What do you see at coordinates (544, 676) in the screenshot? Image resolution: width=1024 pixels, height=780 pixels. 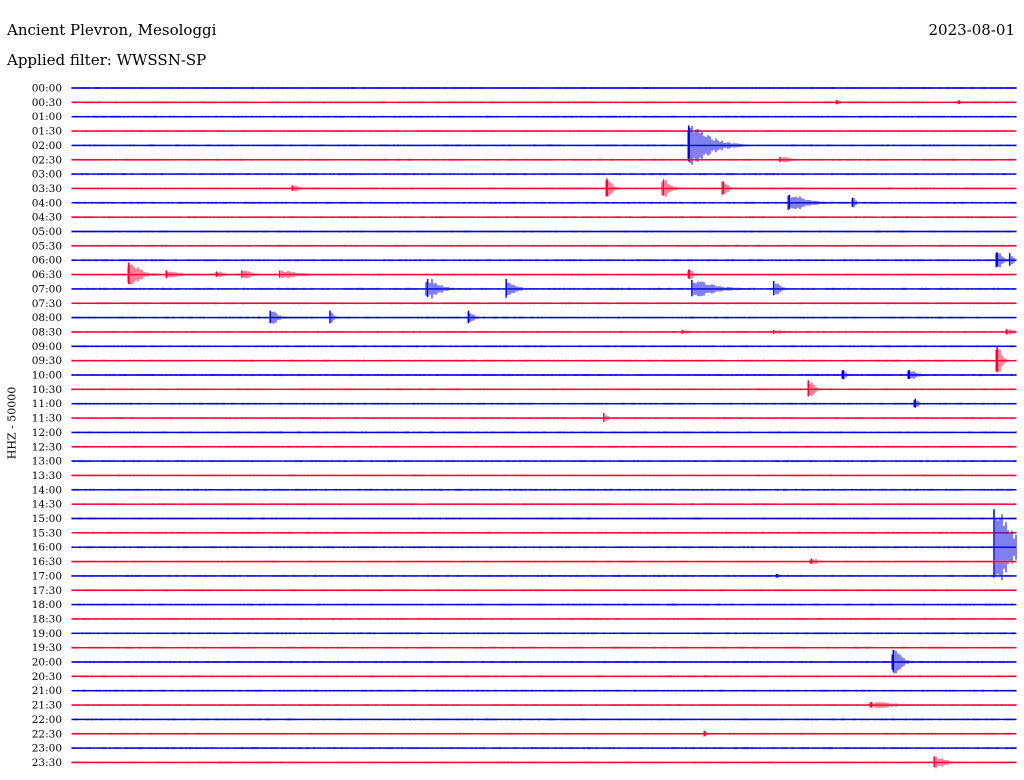 I see `trace-row-2030` at bounding box center [544, 676].